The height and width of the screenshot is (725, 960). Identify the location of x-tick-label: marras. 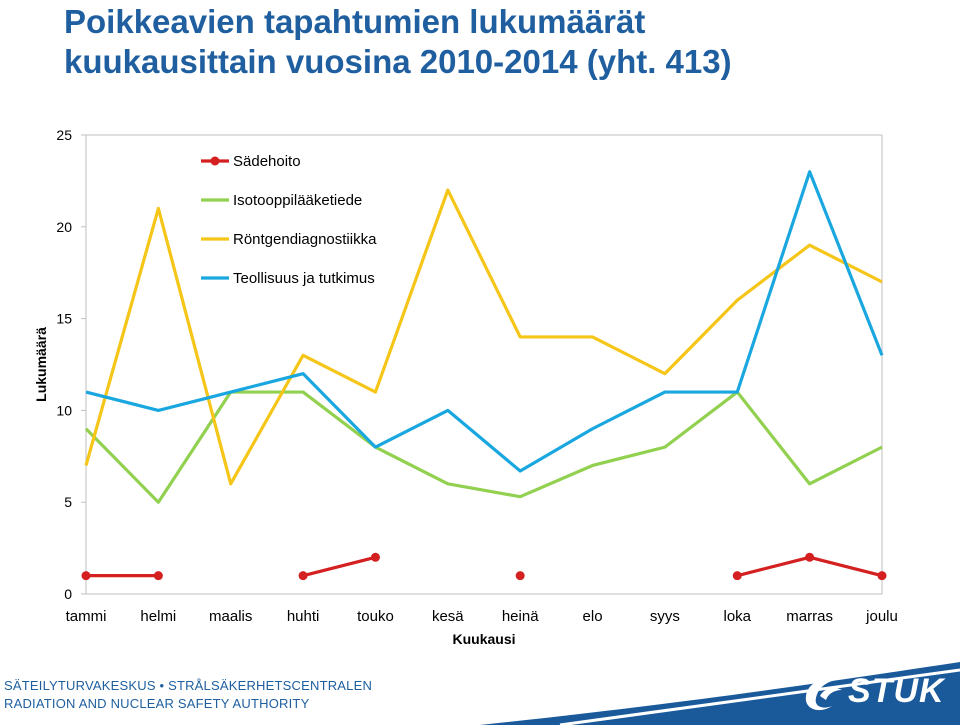
(809, 616).